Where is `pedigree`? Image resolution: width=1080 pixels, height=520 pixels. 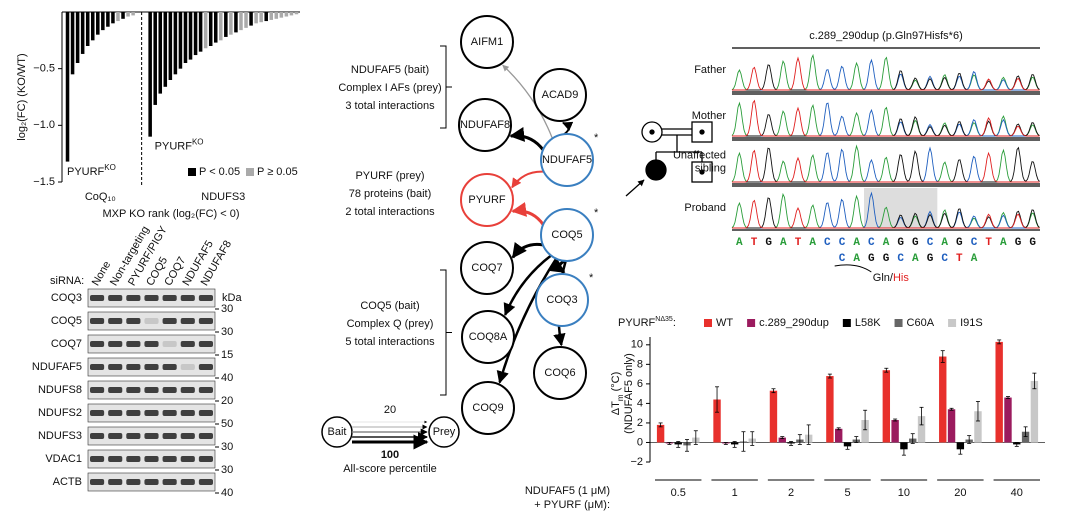
pedigree is located at coordinates (669, 159).